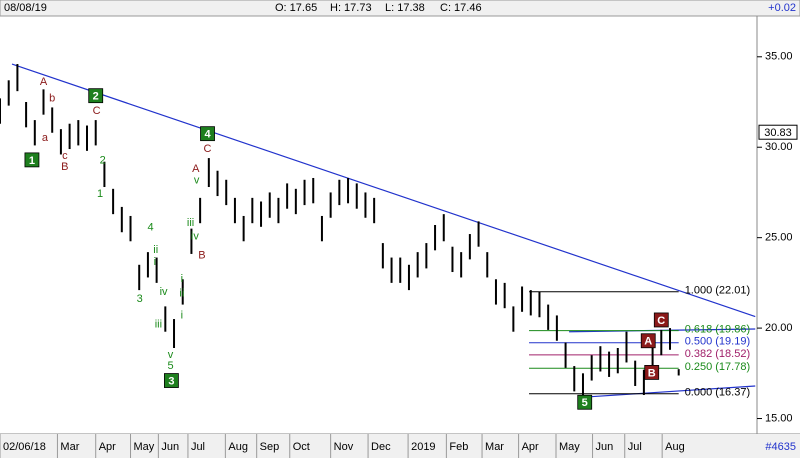 This screenshot has height=458, width=800. Describe the element at coordinates (45, 138) in the screenshot. I see `wave-label: a` at that location.